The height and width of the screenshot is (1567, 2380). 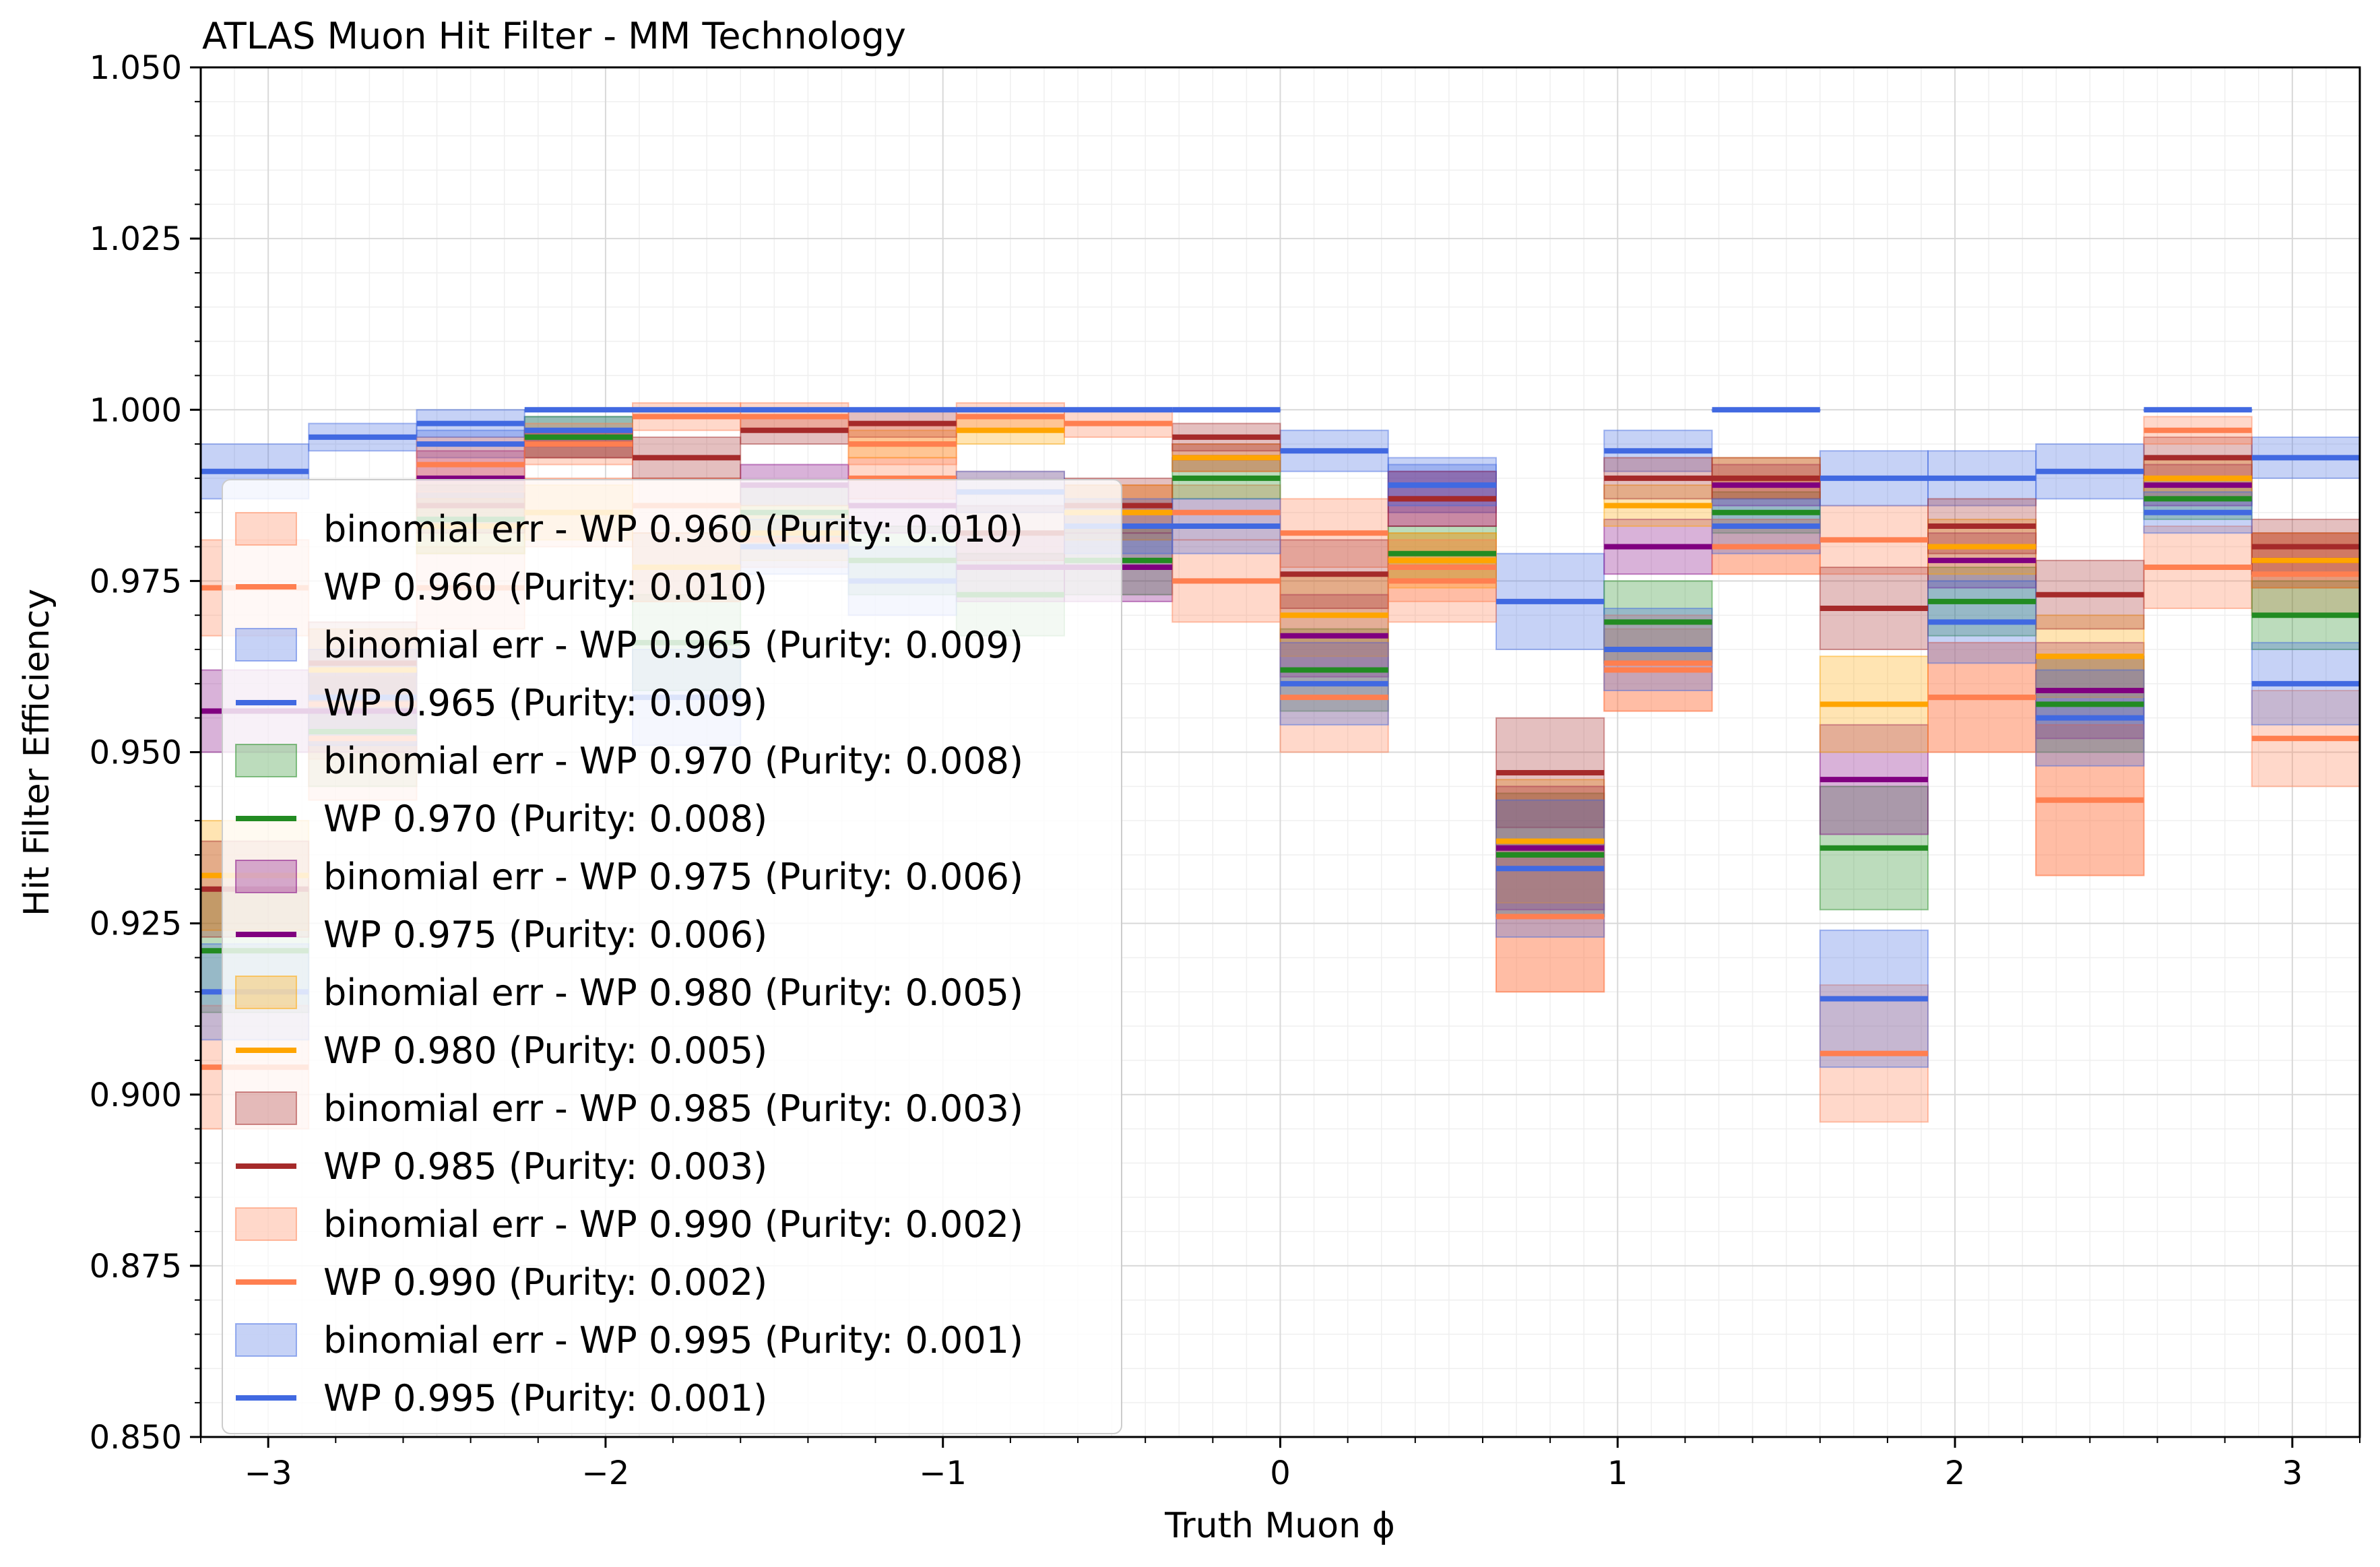 What do you see at coordinates (37, 752) in the screenshot?
I see `y-axis-label: Hit Filter Efficiency` at bounding box center [37, 752].